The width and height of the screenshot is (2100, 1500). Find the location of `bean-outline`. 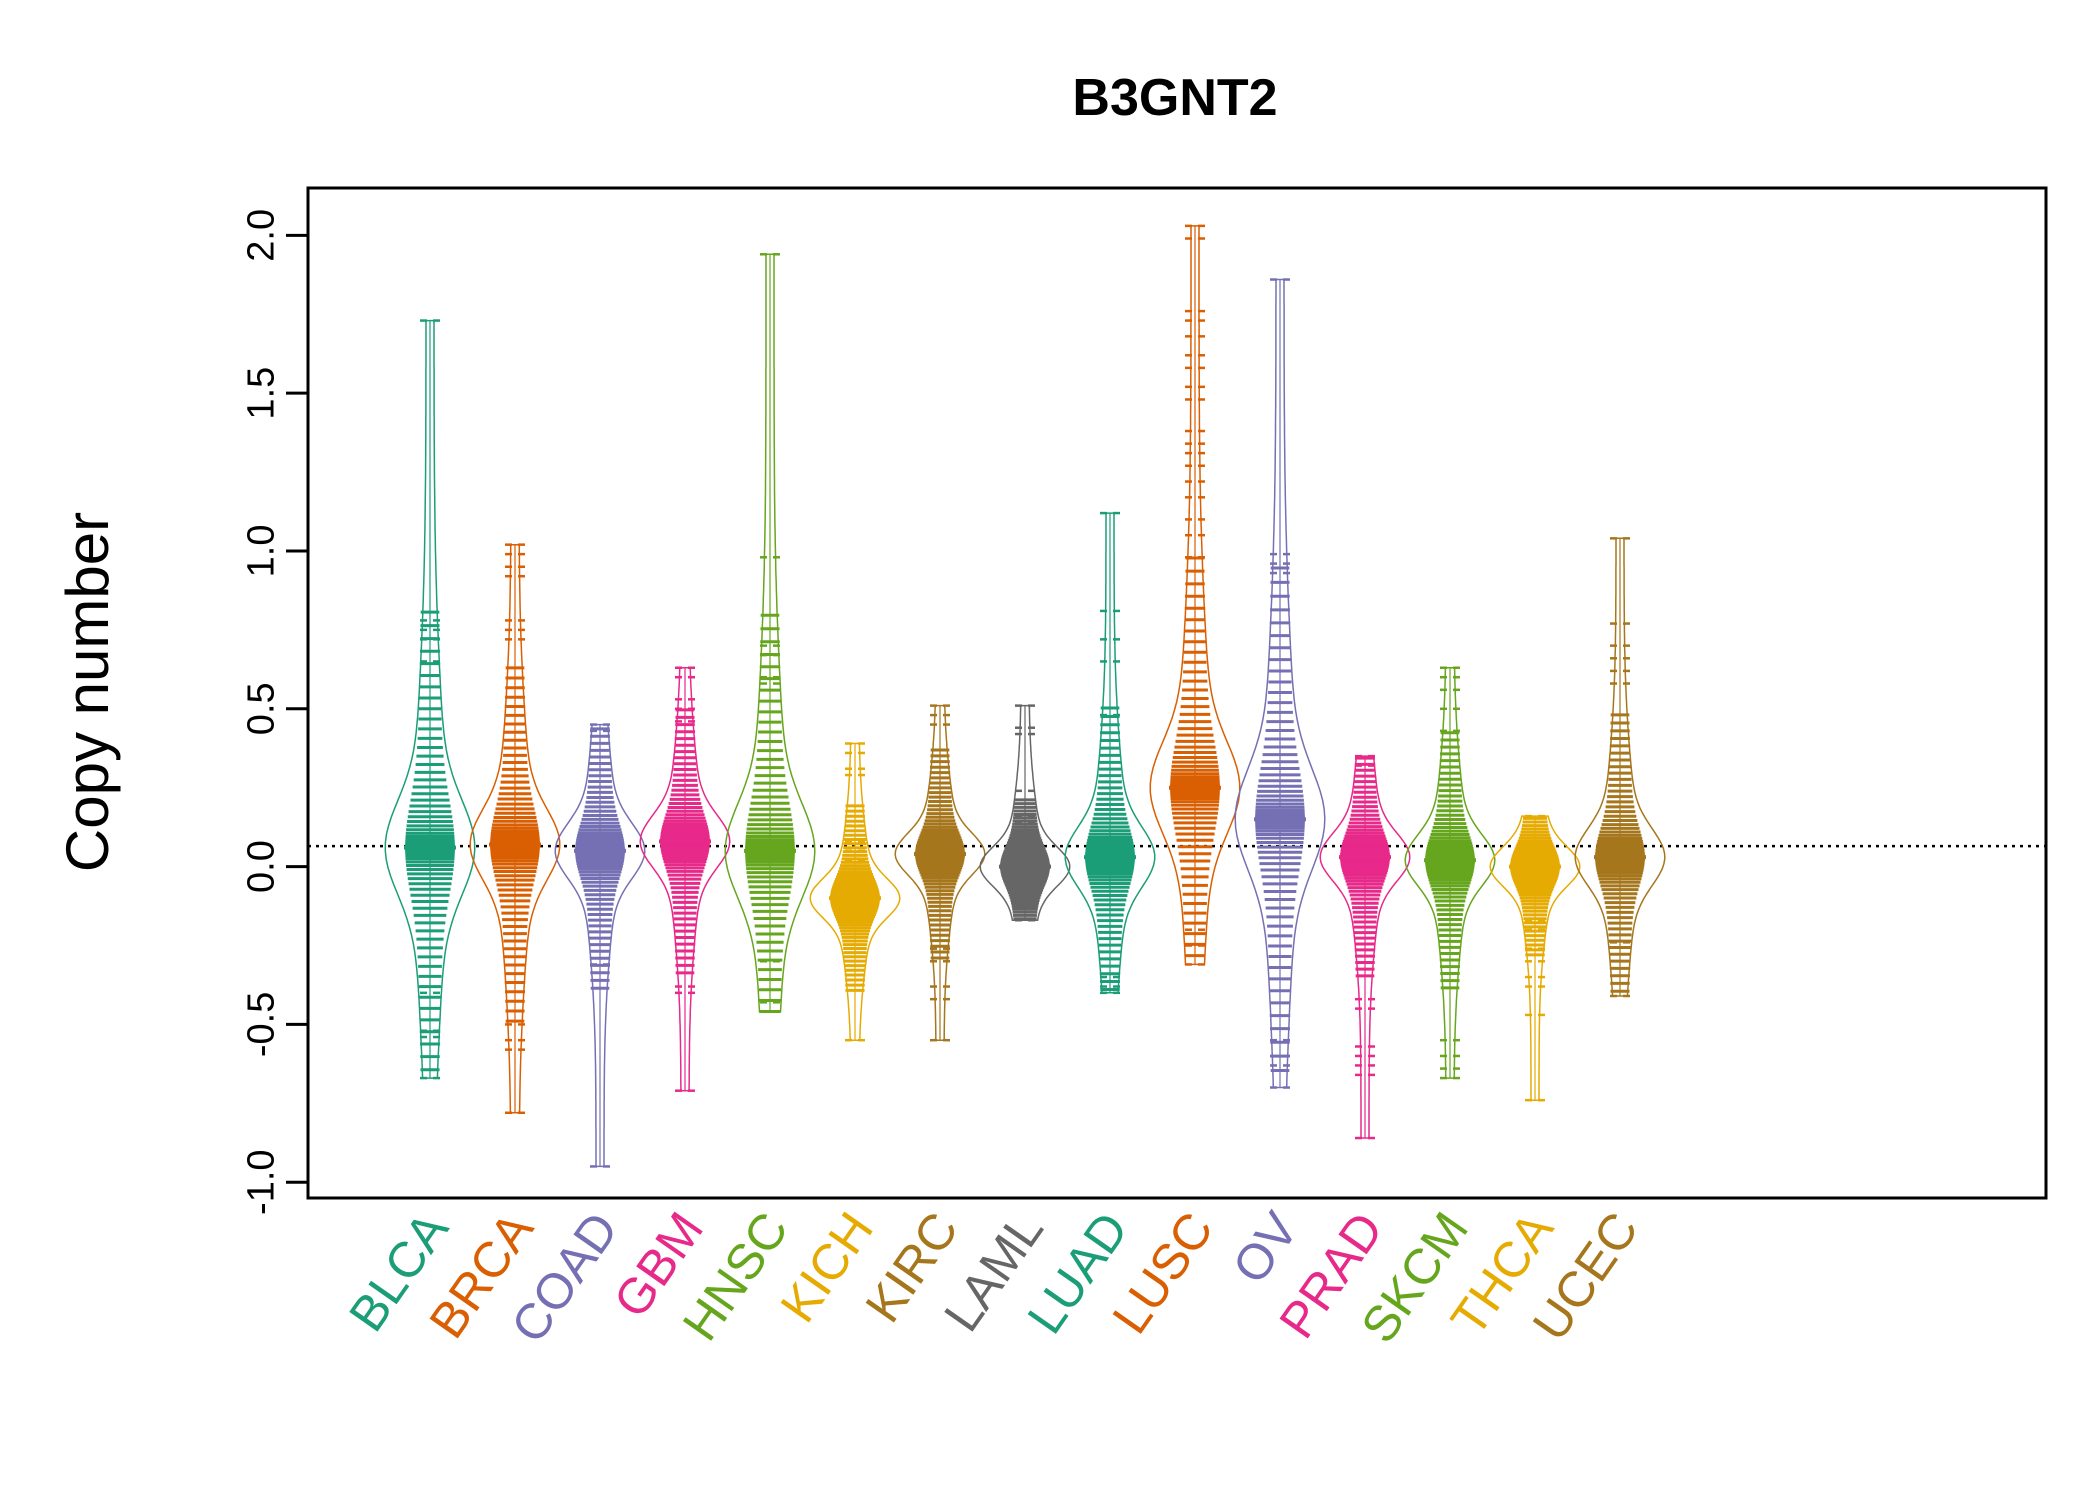

bean-outline is located at coordinates (1535, 958).